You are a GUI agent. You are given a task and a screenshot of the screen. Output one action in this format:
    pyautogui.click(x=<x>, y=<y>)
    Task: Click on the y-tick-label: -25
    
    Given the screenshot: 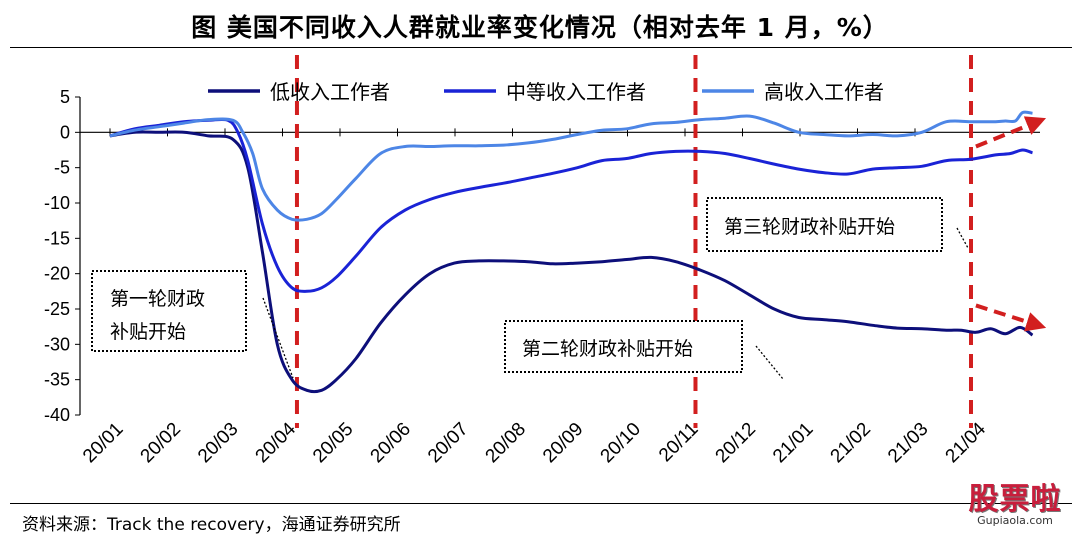 What is the action you would take?
    pyautogui.click(x=57, y=309)
    